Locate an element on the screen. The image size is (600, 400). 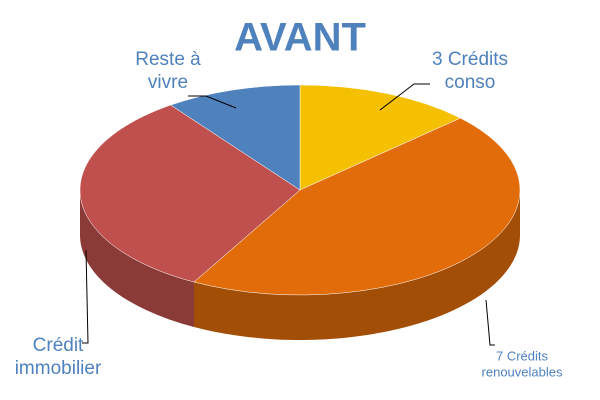
slice-label: 7 Crédits renouvelables is located at coordinates (522, 363).